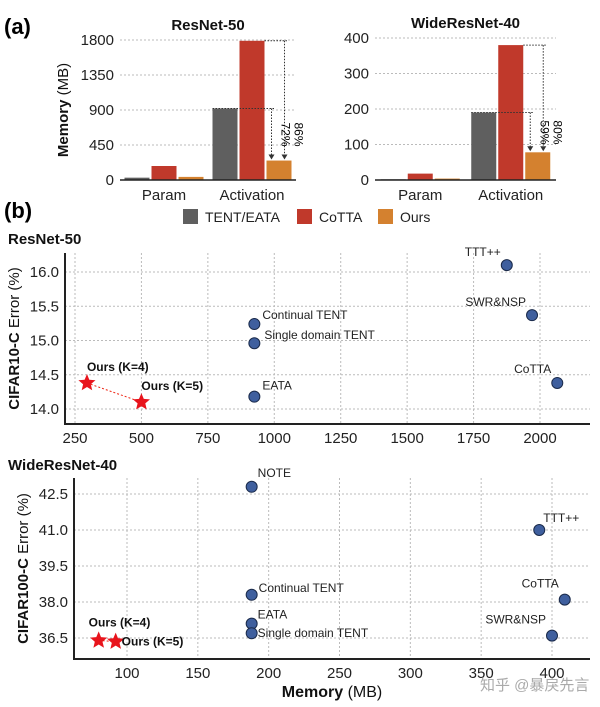  I want to click on y-axis-label: CIFAR10-C Error (%), so click(14, 338).